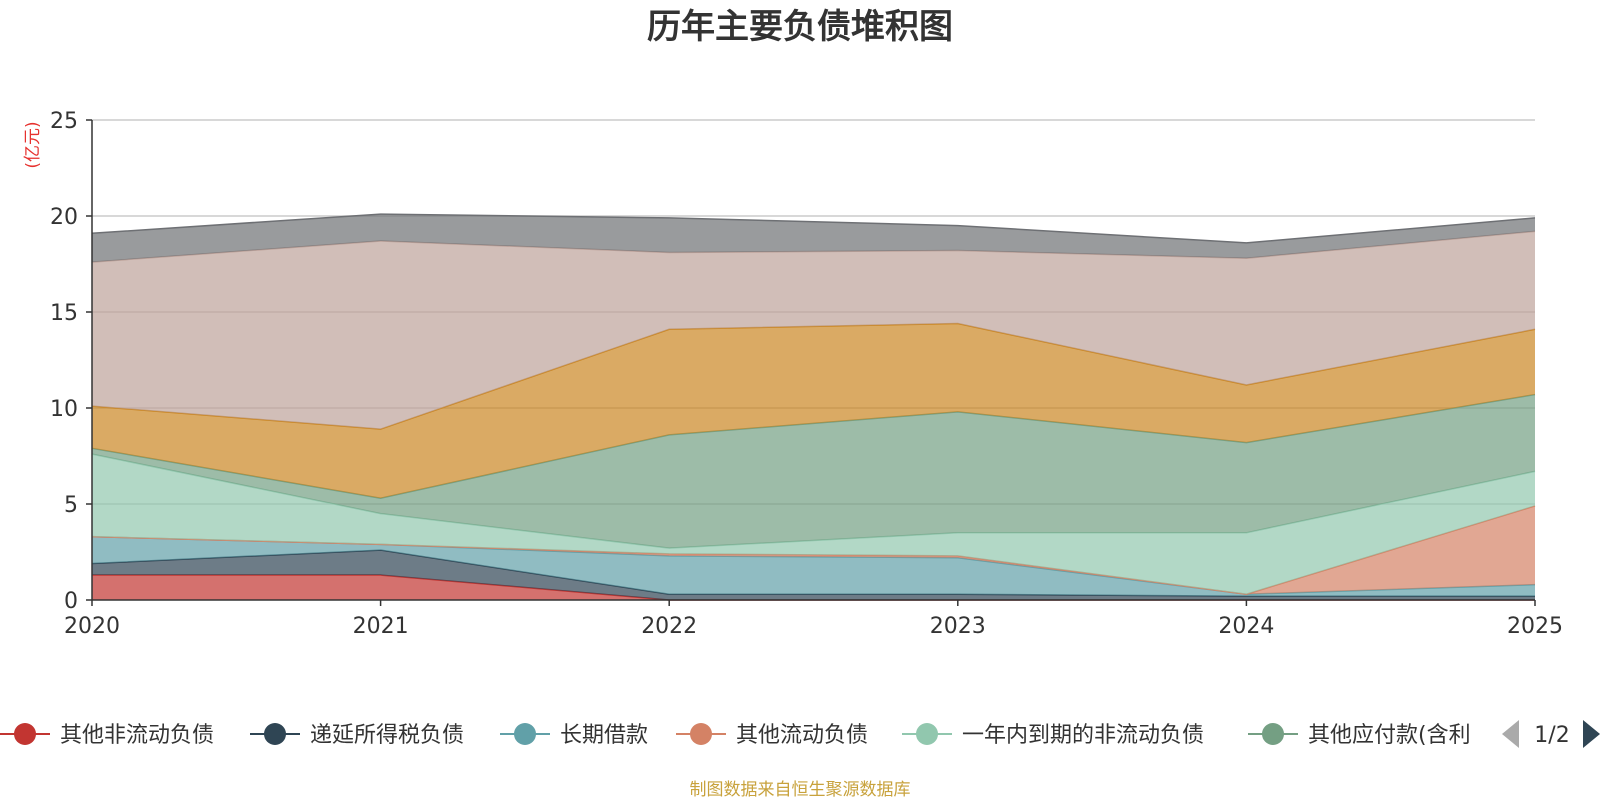 This screenshot has width=1600, height=800. I want to click on legend-item-3: 长期借款, so click(574, 735).